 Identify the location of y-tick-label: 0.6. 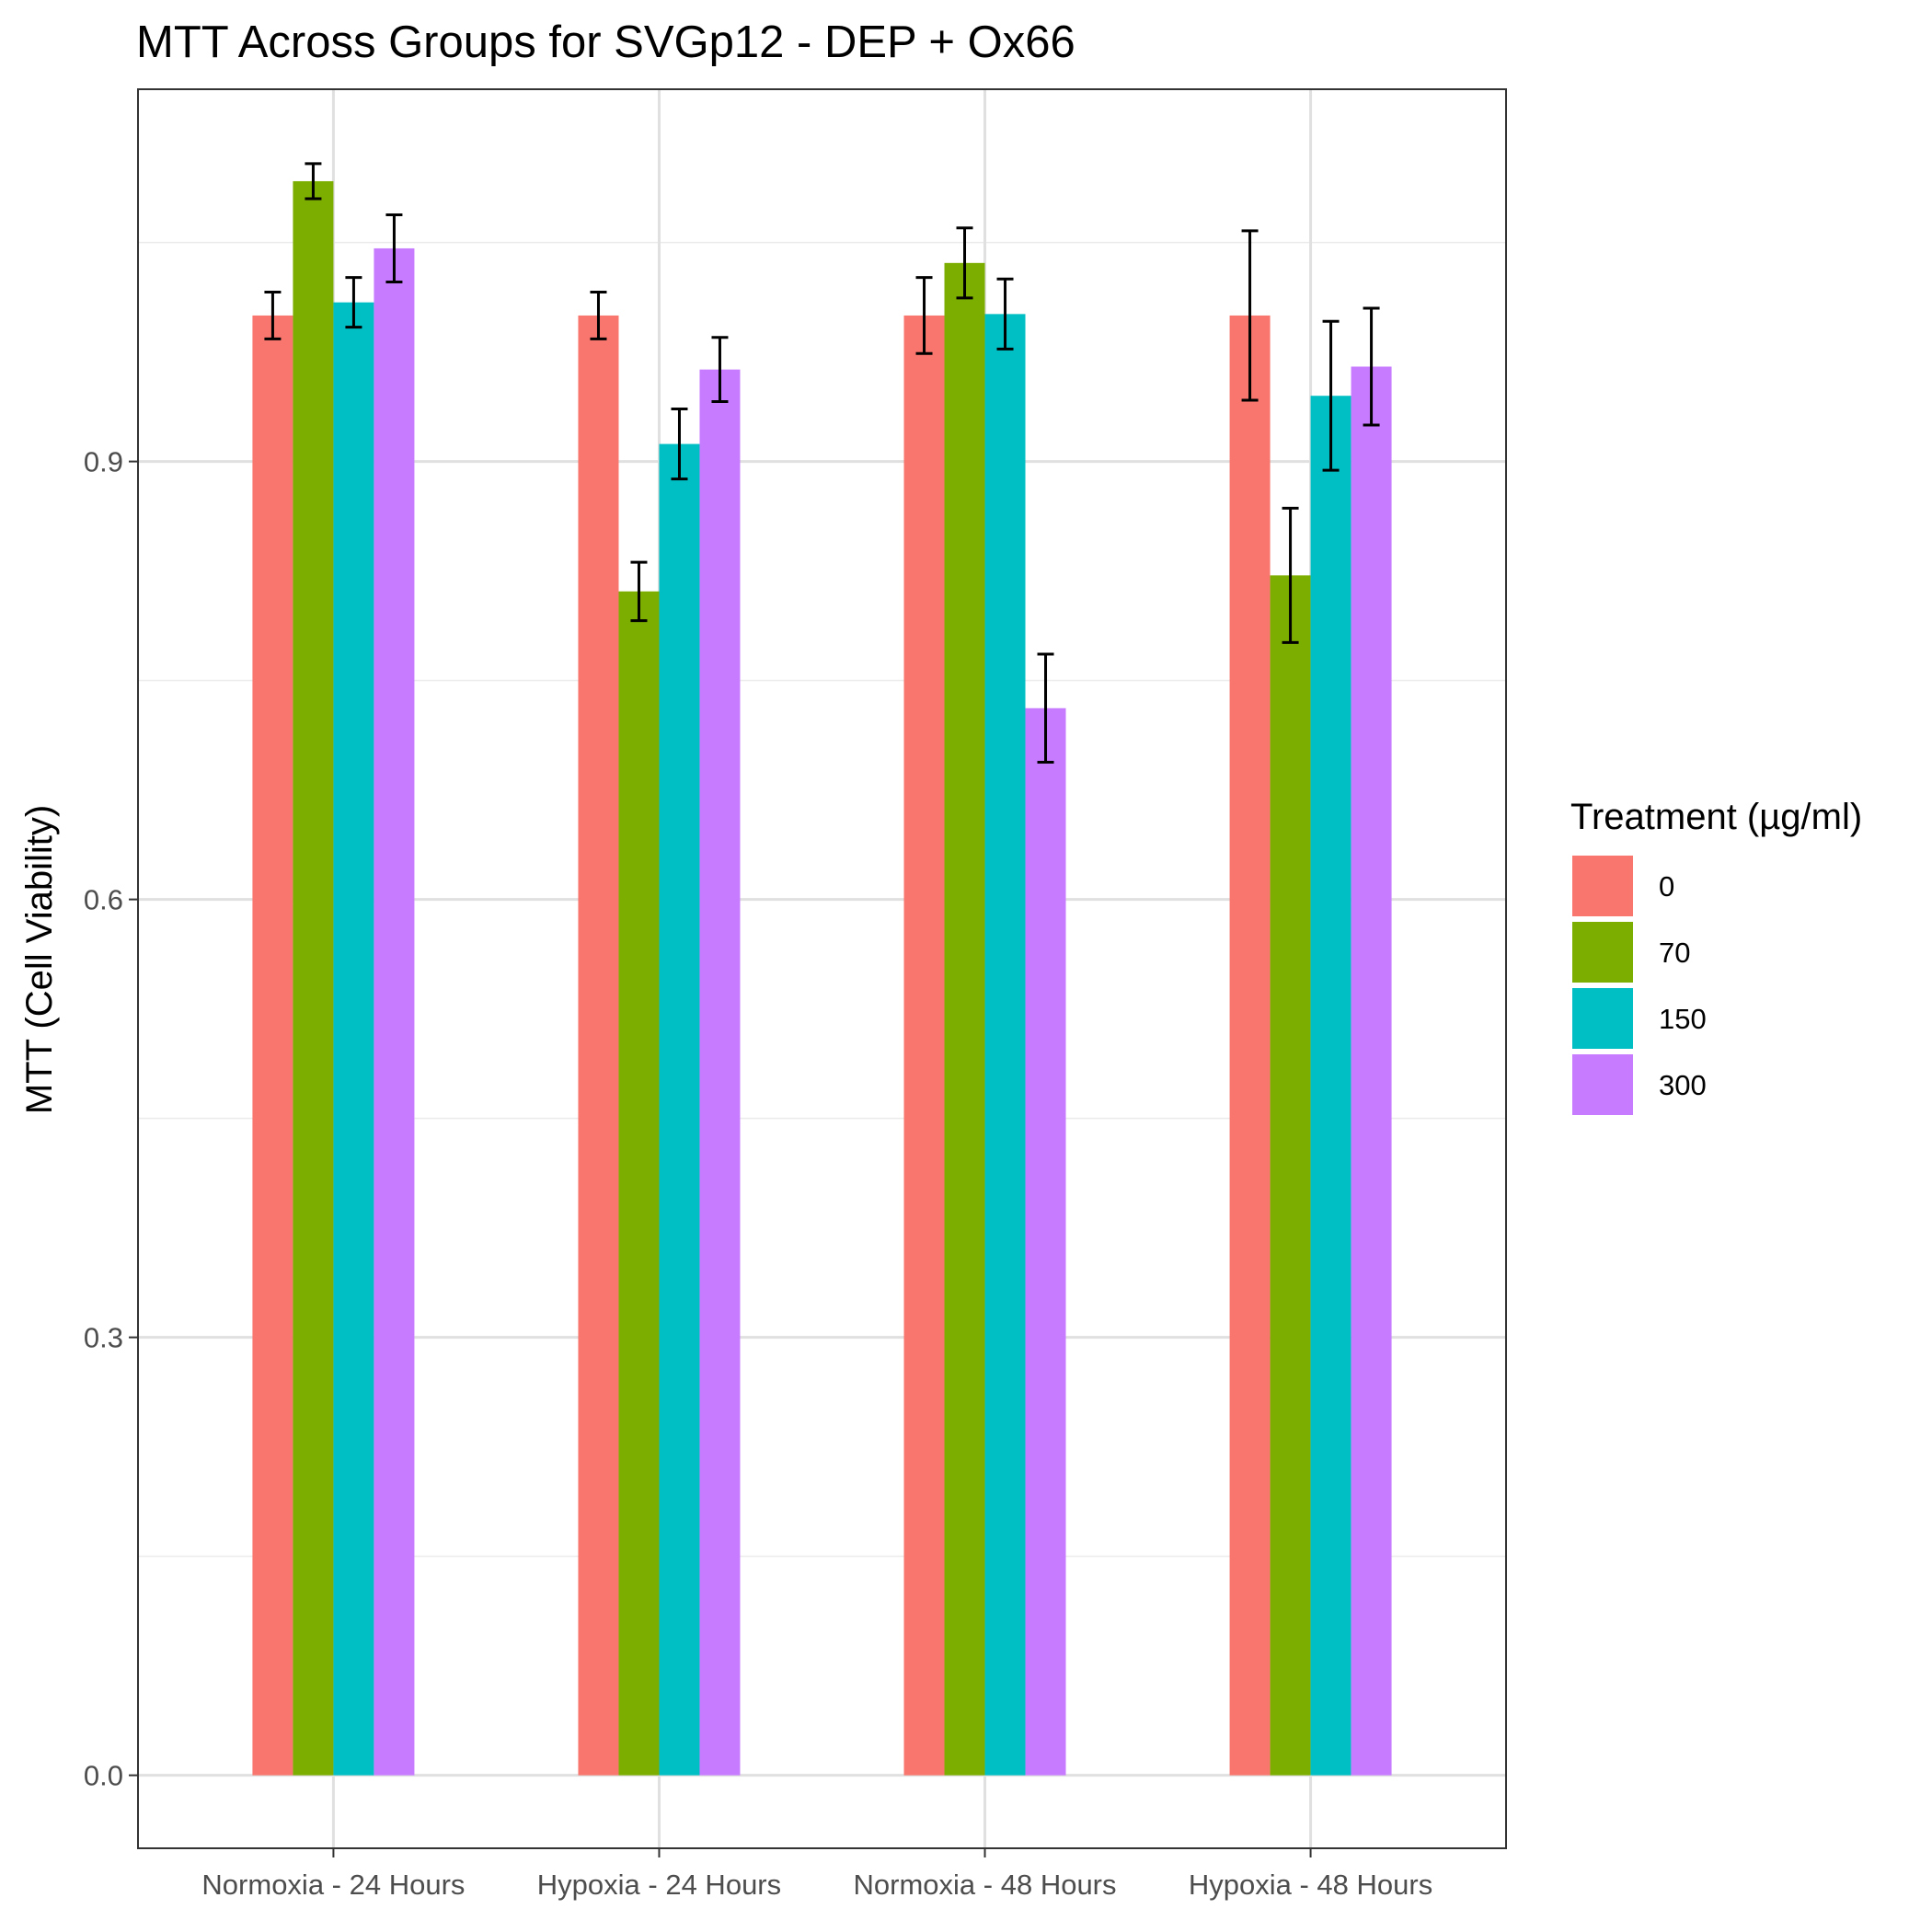
(103, 900).